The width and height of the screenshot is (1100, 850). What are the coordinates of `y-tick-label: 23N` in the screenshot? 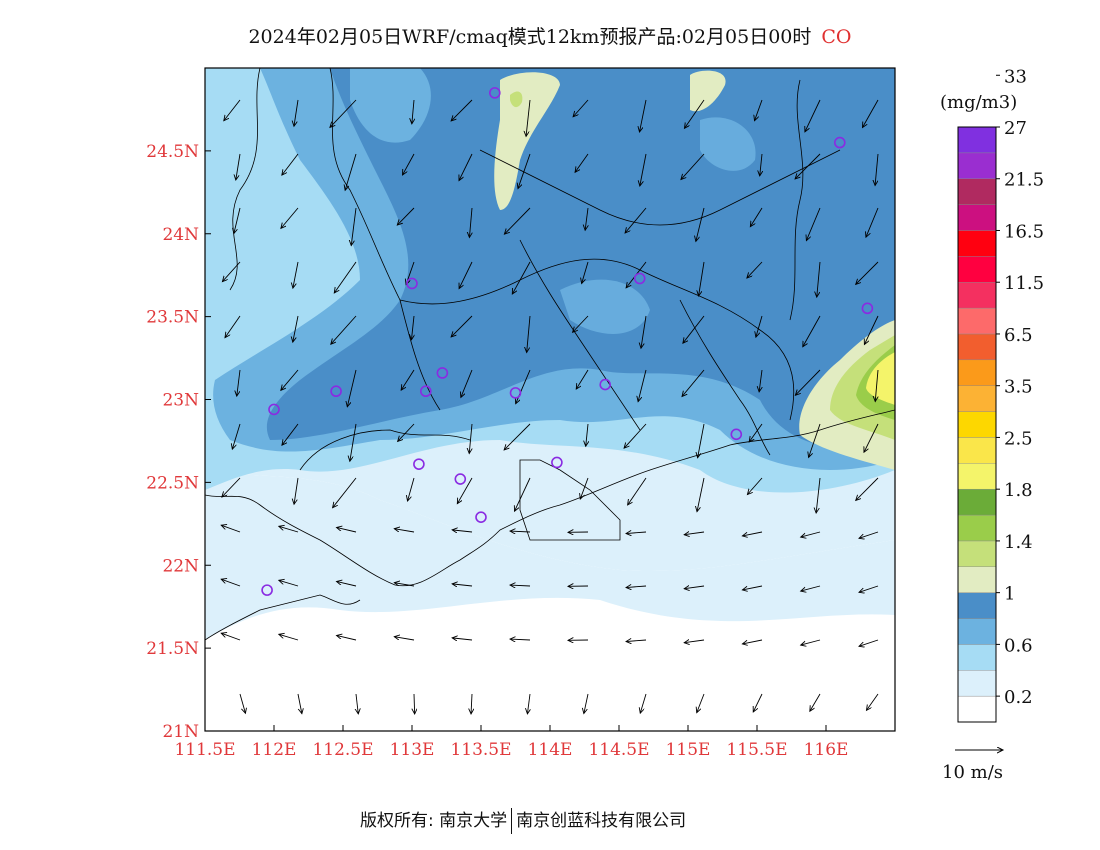 It's located at (180, 401).